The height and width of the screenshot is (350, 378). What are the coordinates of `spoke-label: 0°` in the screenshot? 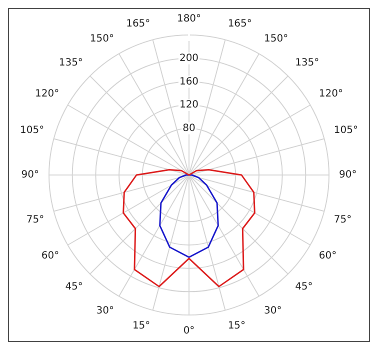 It's located at (189, 331).